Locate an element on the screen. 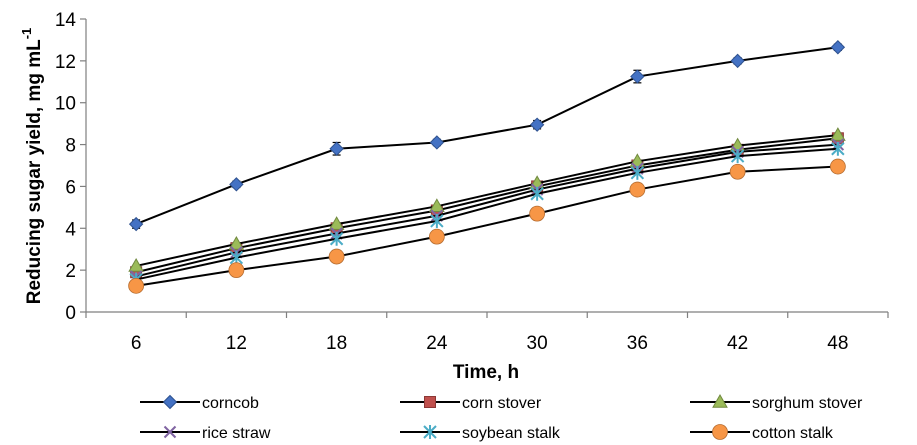  y-tick-label: 2 is located at coordinates (70, 271).